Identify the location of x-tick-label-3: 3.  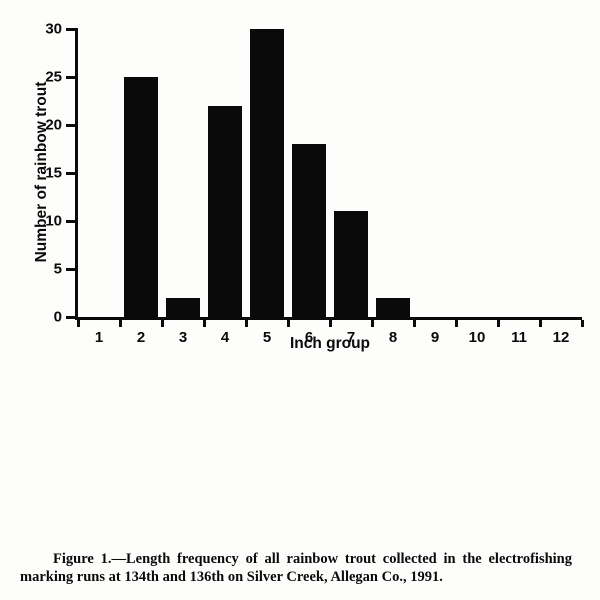
(183, 337).